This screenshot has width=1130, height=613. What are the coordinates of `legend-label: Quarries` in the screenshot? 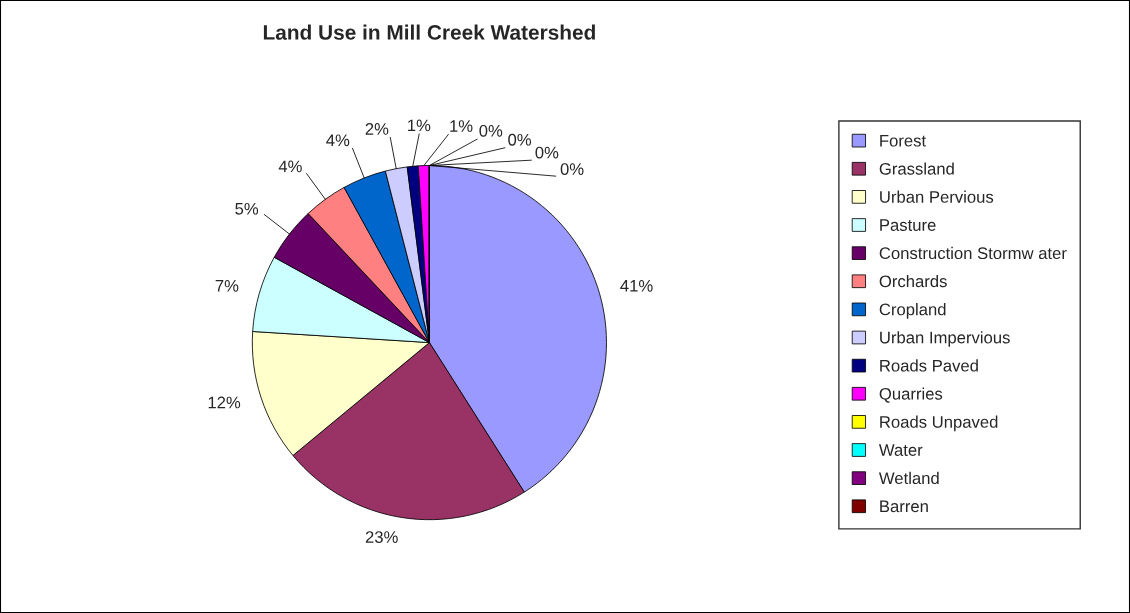 It's located at (911, 395).